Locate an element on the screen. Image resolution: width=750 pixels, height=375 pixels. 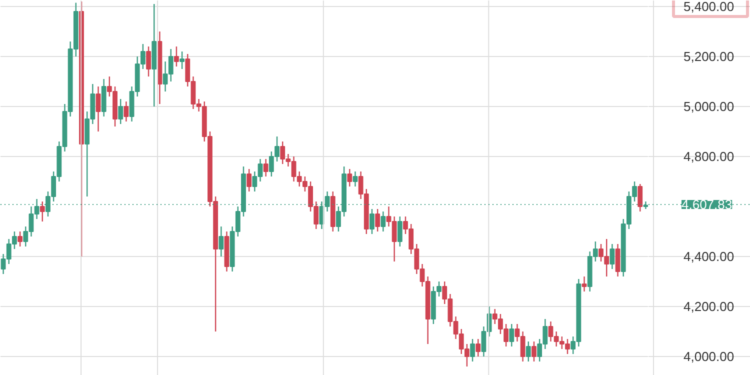
y-tick-label: 4,000.00 is located at coordinates (709, 356).